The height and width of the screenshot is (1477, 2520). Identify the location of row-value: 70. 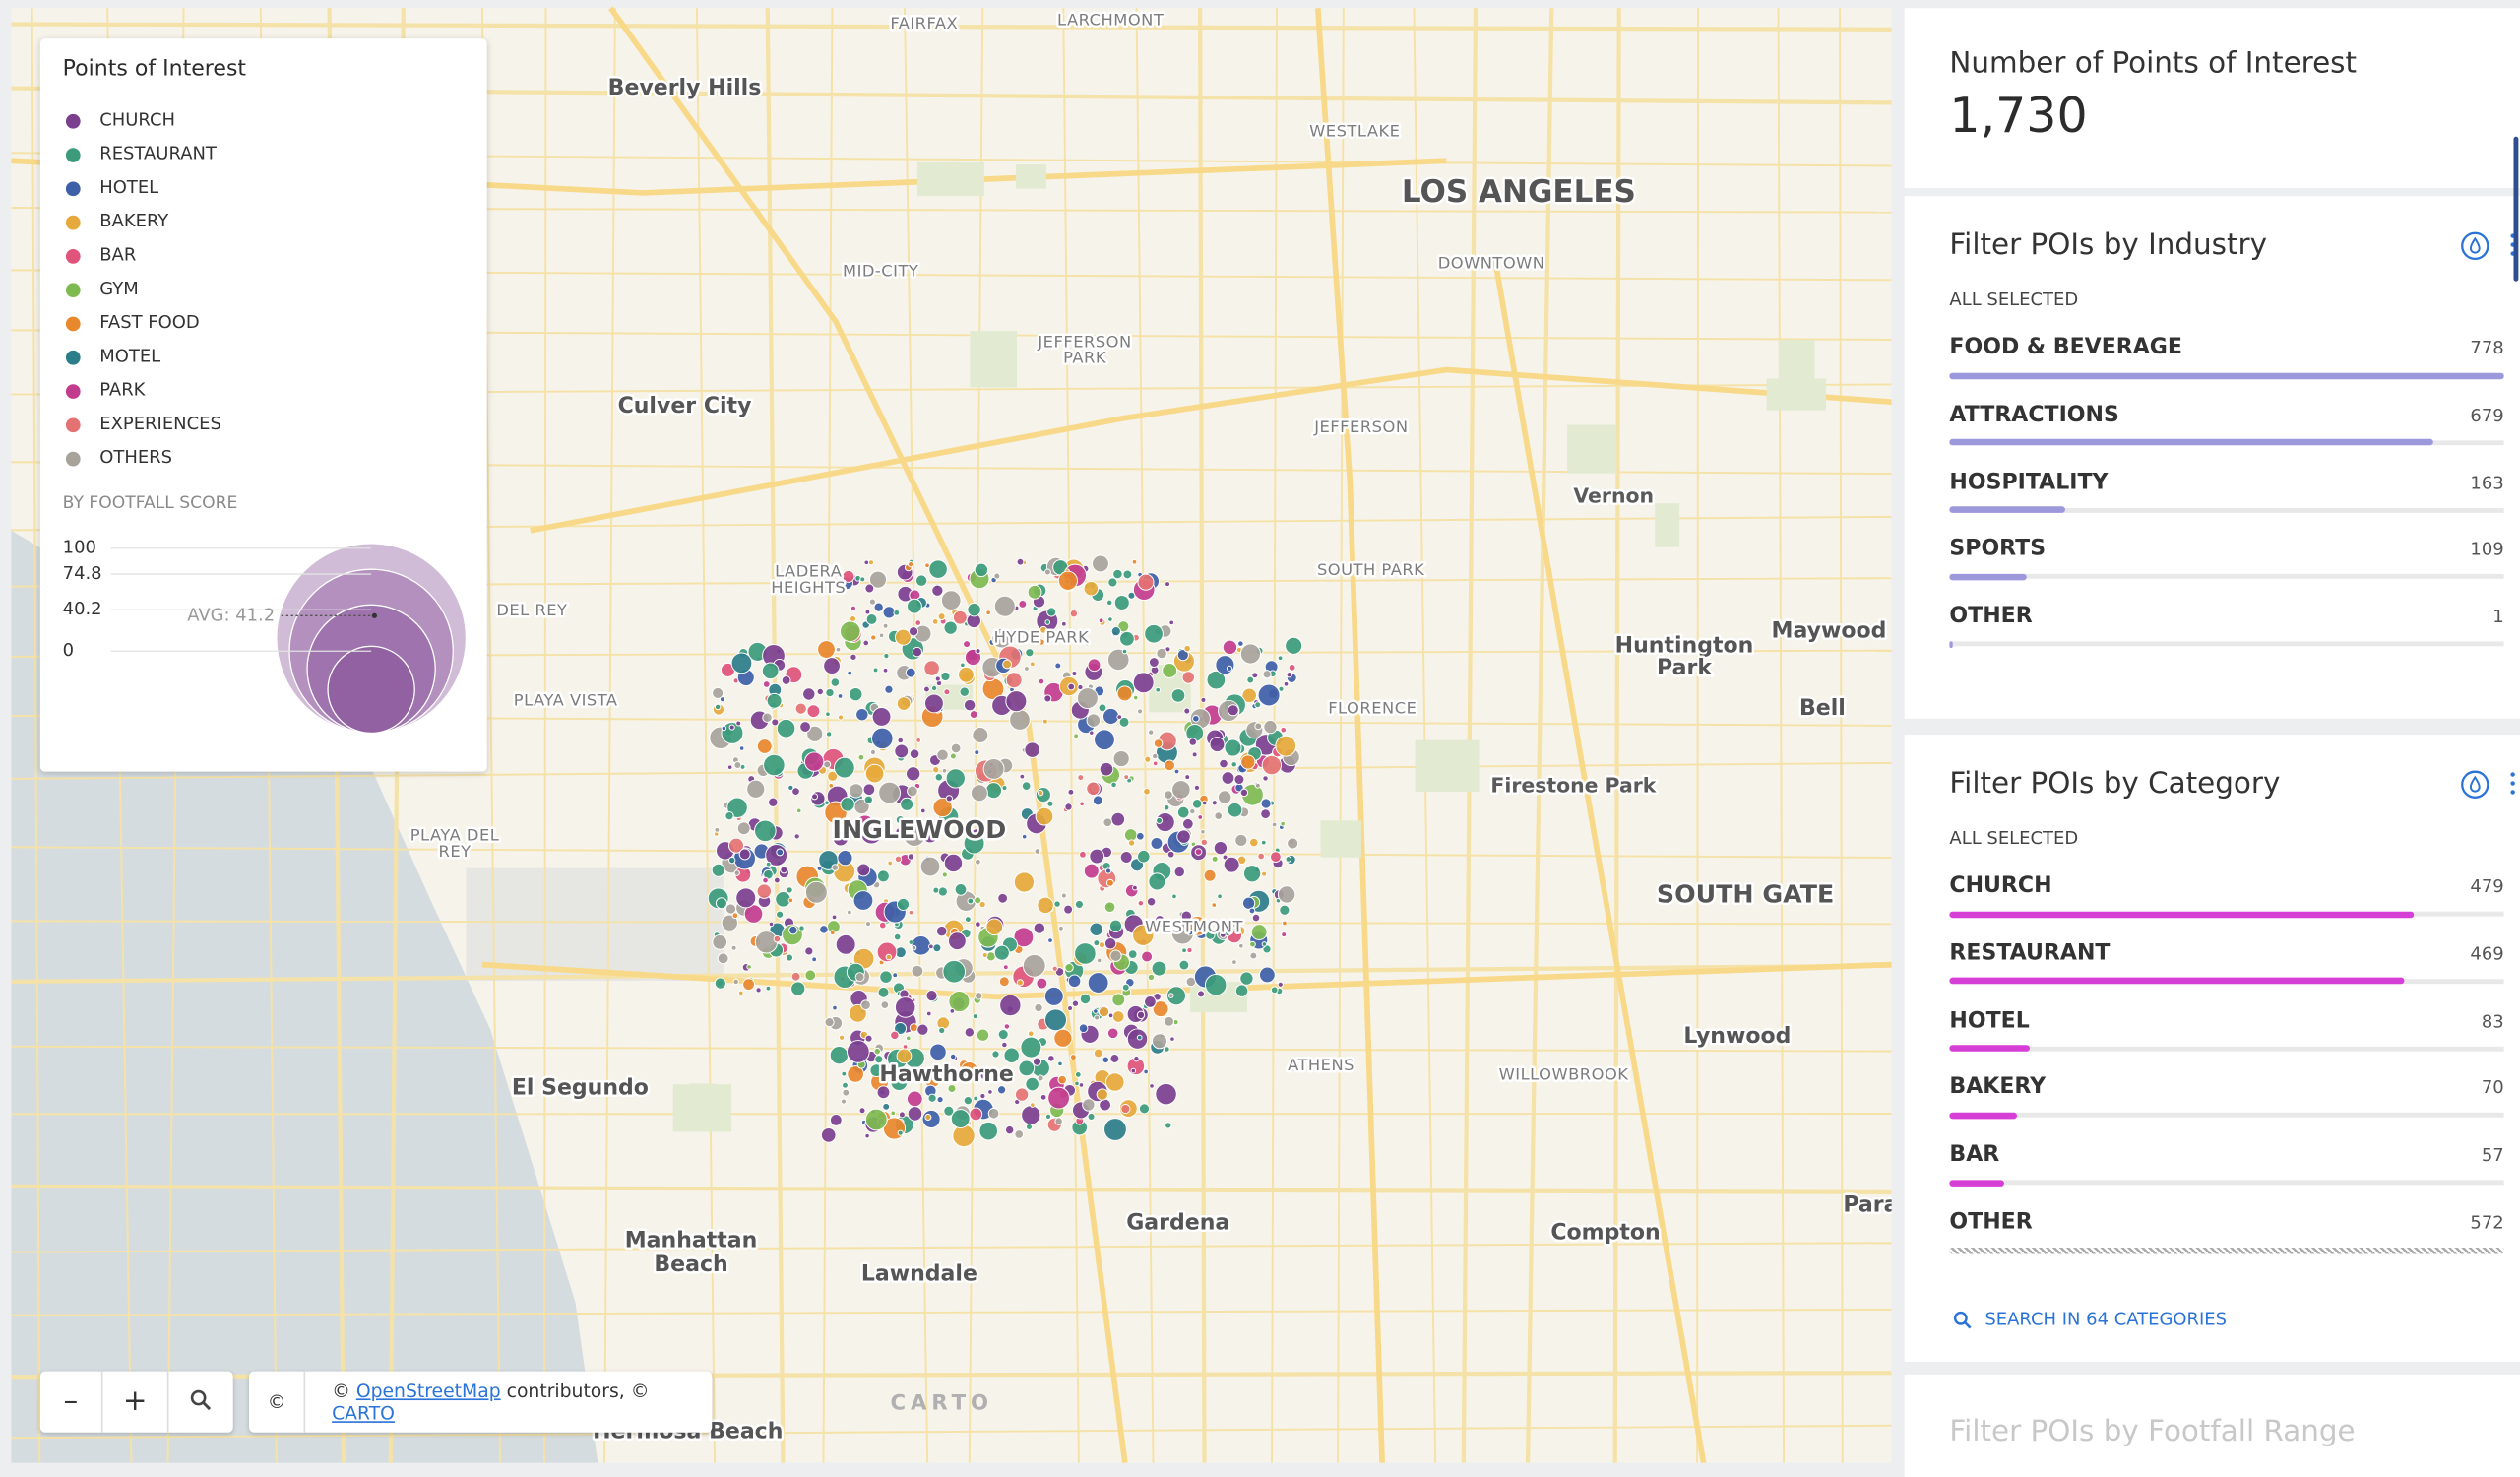
(2492, 1088).